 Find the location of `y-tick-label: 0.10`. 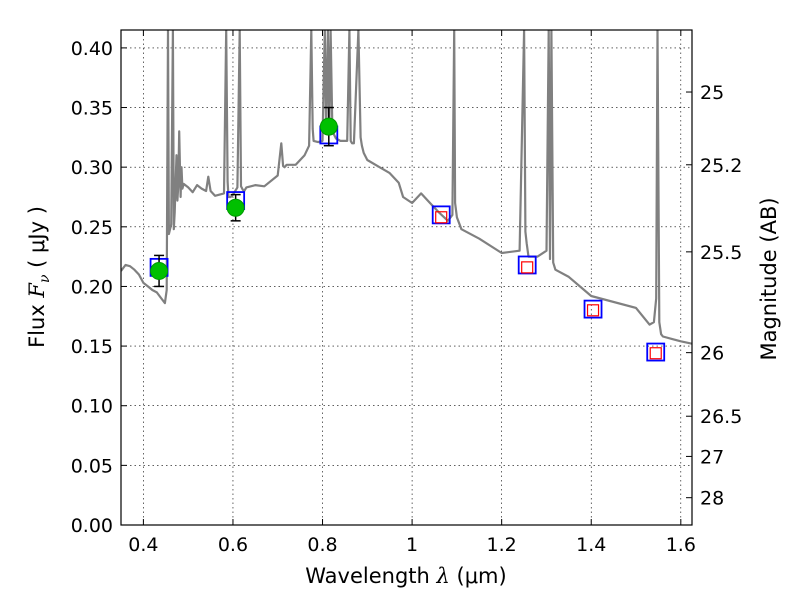

y-tick-label: 0.10 is located at coordinates (92, 407).